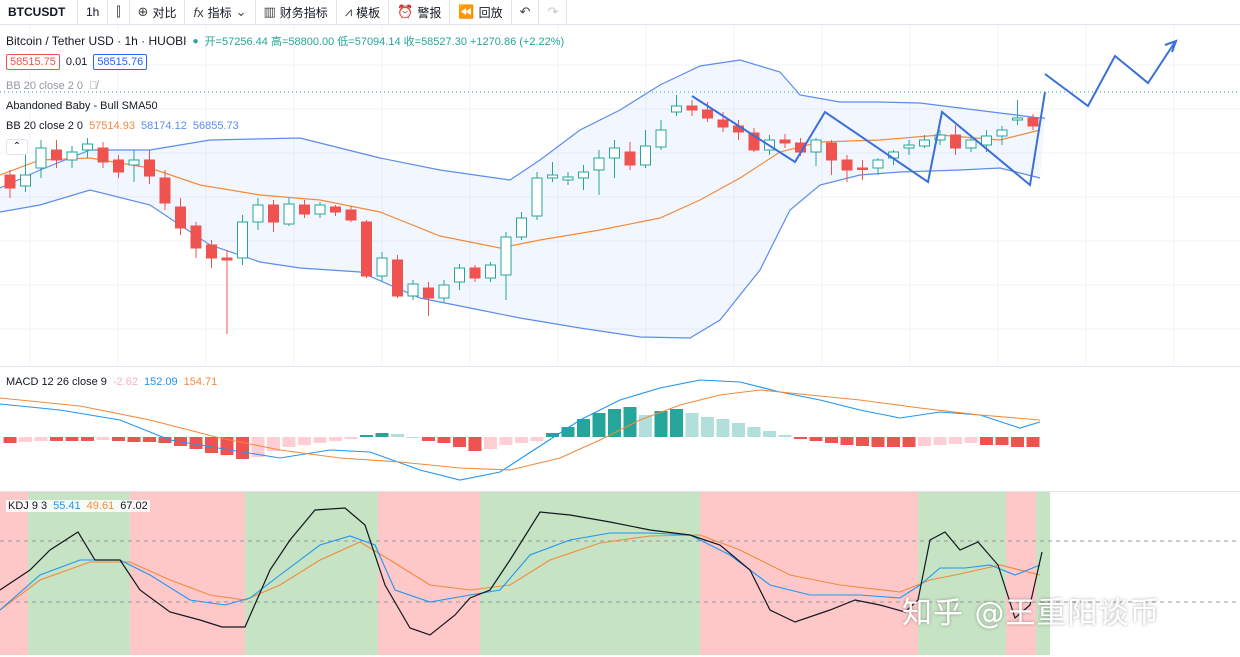  I want to click on macd-line, so click(520, 430).